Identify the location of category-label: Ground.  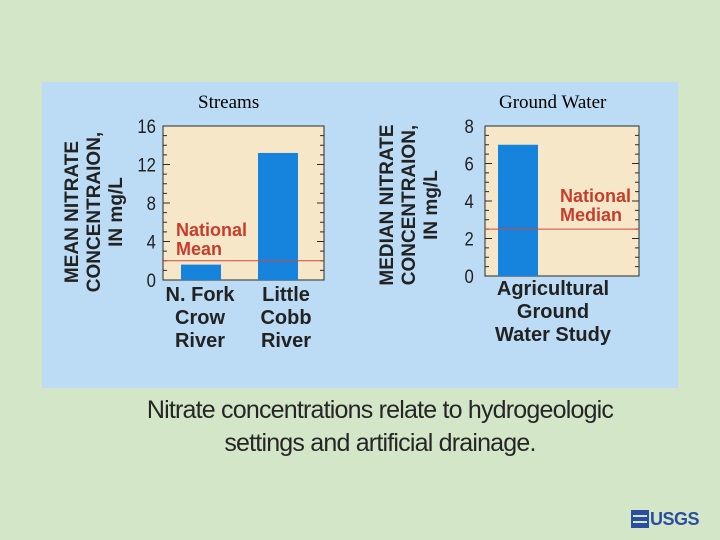
(553, 312).